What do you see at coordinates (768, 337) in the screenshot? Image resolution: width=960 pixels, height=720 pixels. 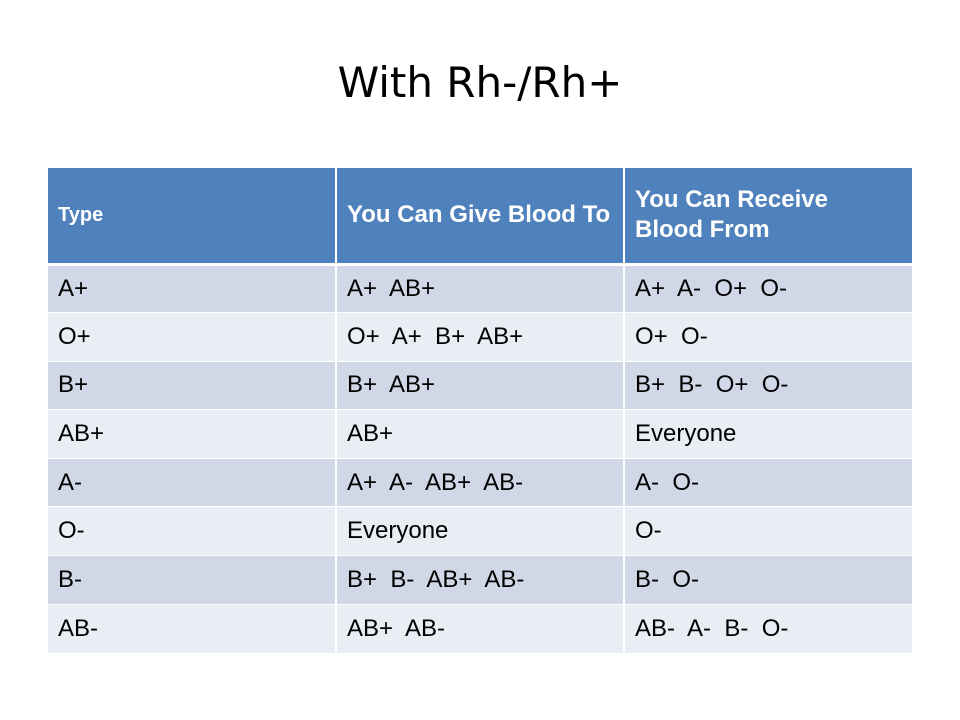 I see `cell-receive: O+ O-` at bounding box center [768, 337].